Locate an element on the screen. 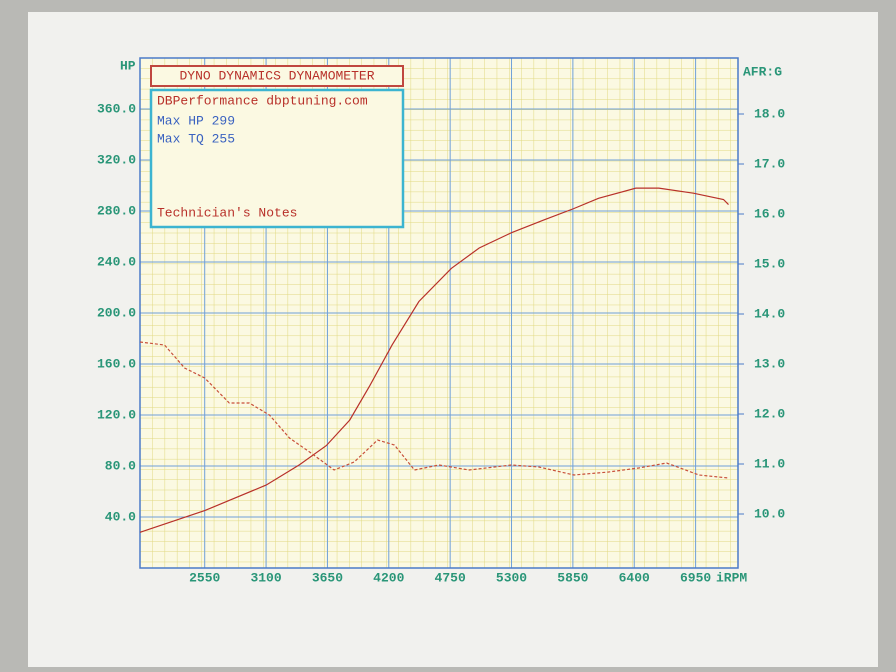  y2-tick-label: 14.0 is located at coordinates (769, 313).